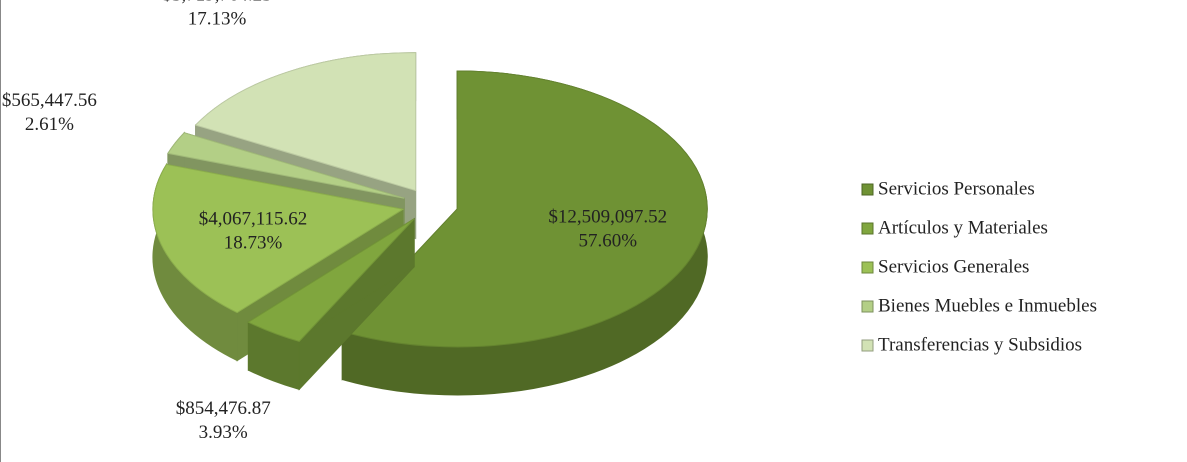 The height and width of the screenshot is (462, 1187). What do you see at coordinates (608, 241) in the screenshot?
I see `data-label: 57.60%` at bounding box center [608, 241].